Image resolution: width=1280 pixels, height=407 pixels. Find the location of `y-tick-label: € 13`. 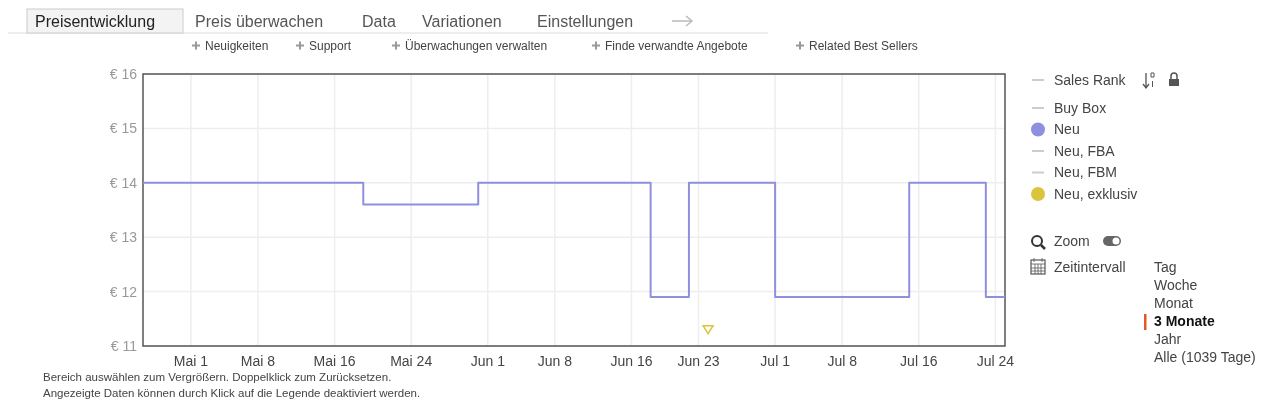

y-tick-label: € 13 is located at coordinates (123, 237).